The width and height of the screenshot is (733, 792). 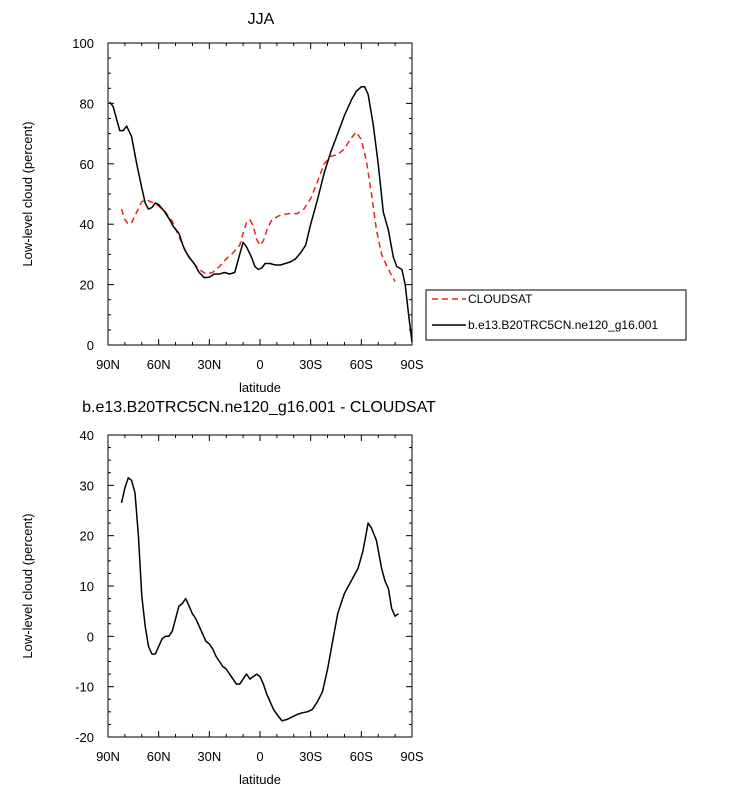 What do you see at coordinates (27, 585) in the screenshot?
I see `bottom-y-axis-label: Low-level cloud (percent)` at bounding box center [27, 585].